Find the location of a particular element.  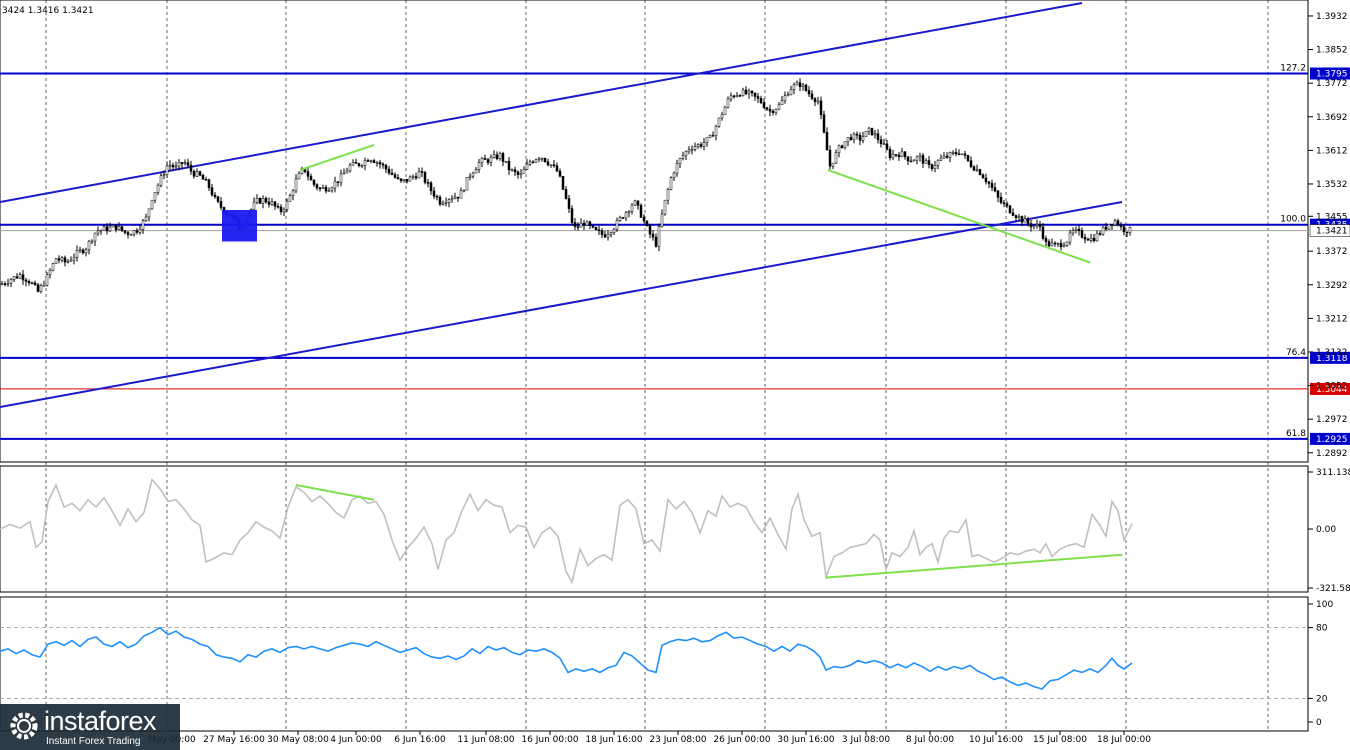

price-label-text: 1.2925 is located at coordinates (1332, 440).